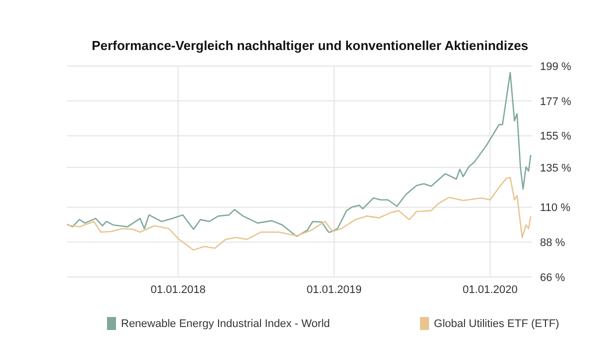  I want to click on y-tick-label: 199 %, so click(556, 66).